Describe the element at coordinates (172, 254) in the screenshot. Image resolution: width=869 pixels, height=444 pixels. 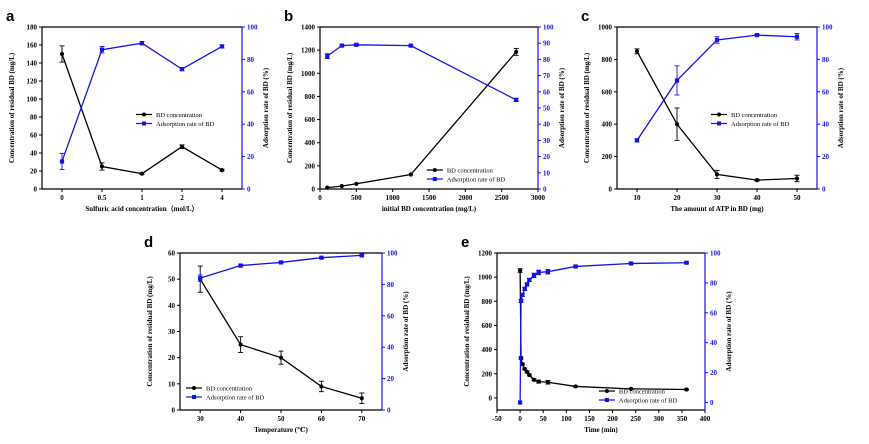
I see `y-left-tick-label: 60` at that location.